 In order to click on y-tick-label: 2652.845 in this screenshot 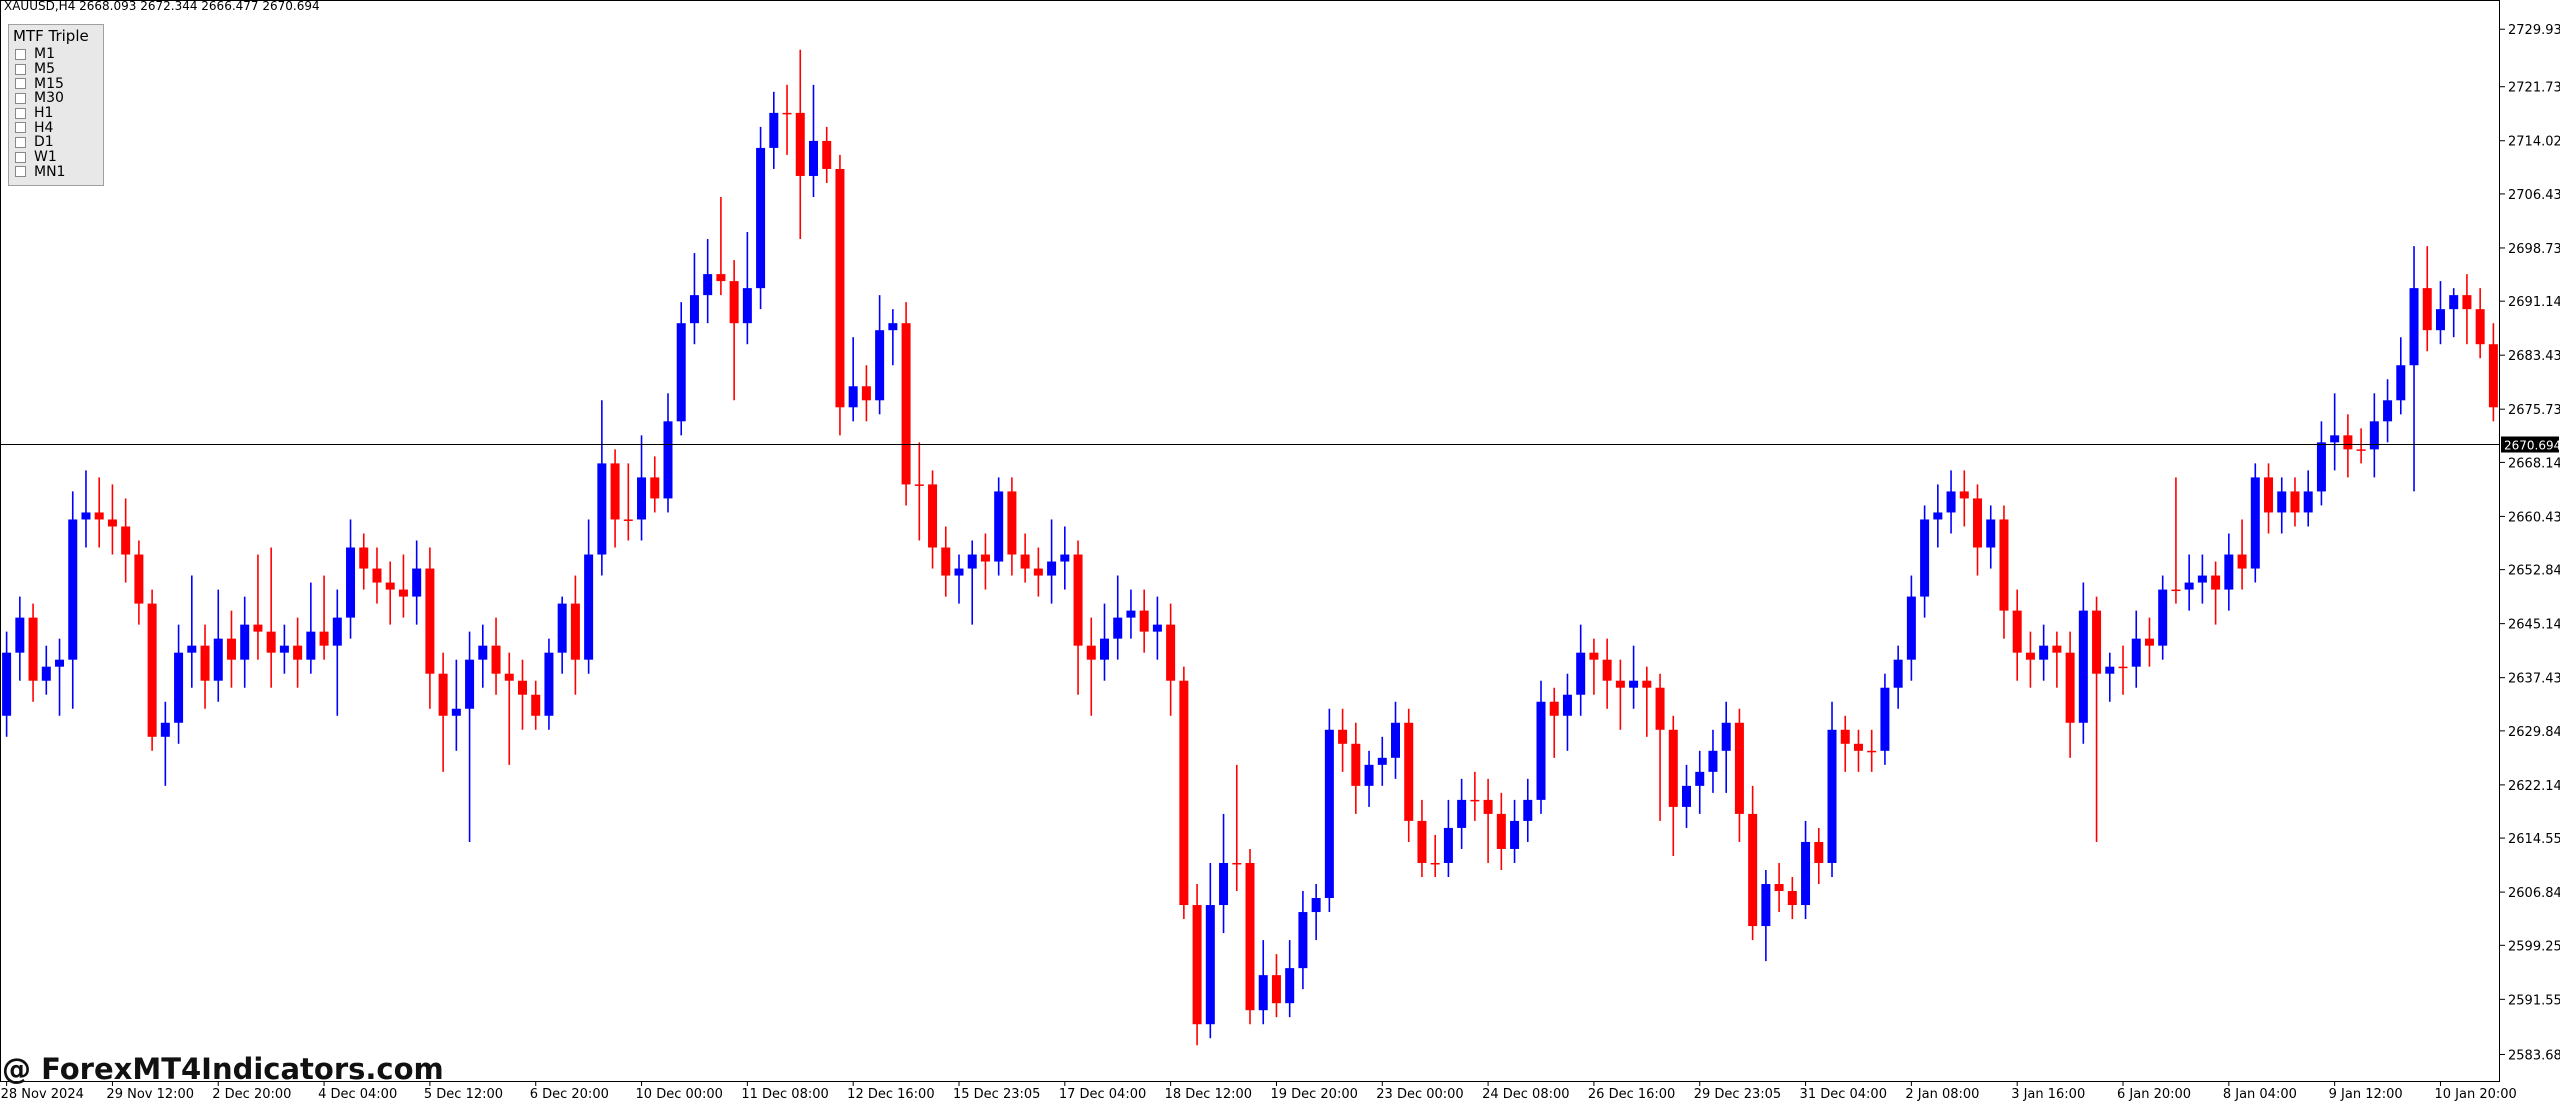, I will do `click(2534, 571)`.